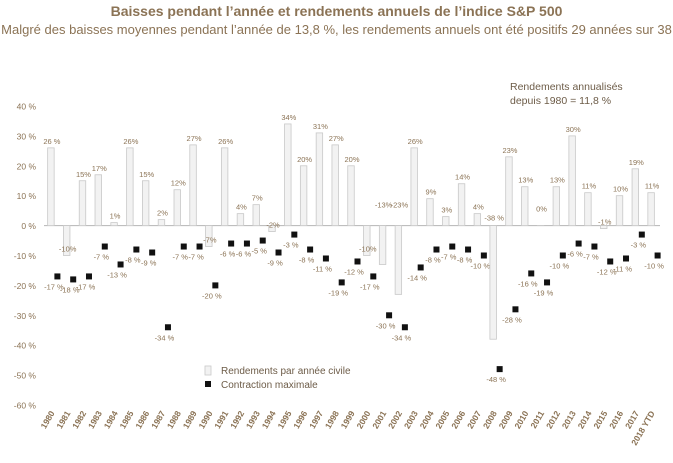  Describe the element at coordinates (620, 189) in the screenshot. I see `return-label: 10%` at that location.